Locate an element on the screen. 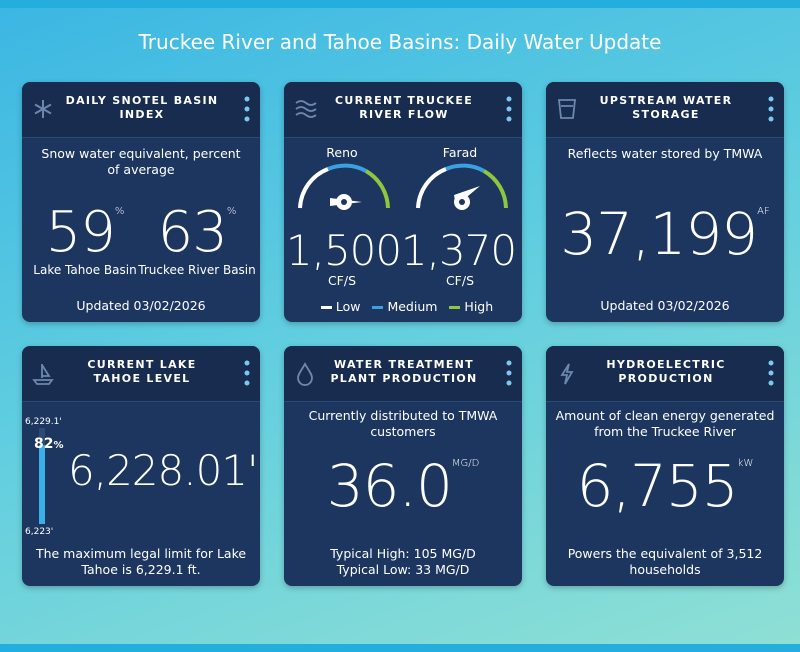  card-title: DAILY SNOTEL BASIN INDEX is located at coordinates (142, 107).